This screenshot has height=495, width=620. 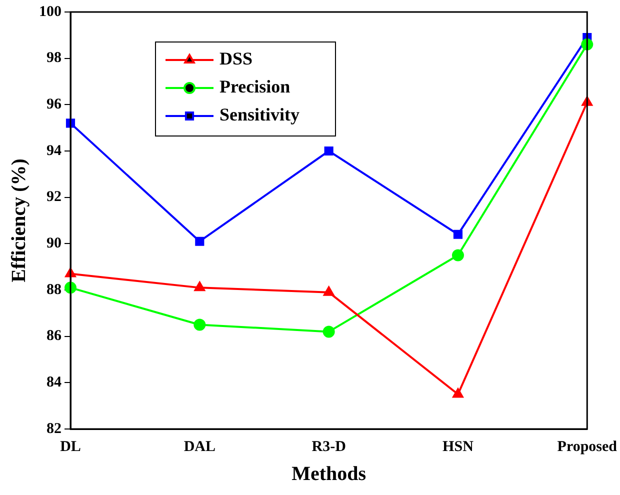 I want to click on x-tick-label: R3-D, so click(x=329, y=446).